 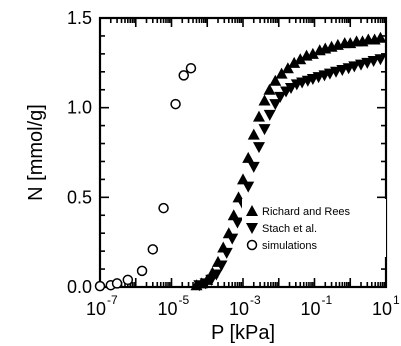 I want to click on y-axis-label: N [mmol/g], so click(x=36, y=152).